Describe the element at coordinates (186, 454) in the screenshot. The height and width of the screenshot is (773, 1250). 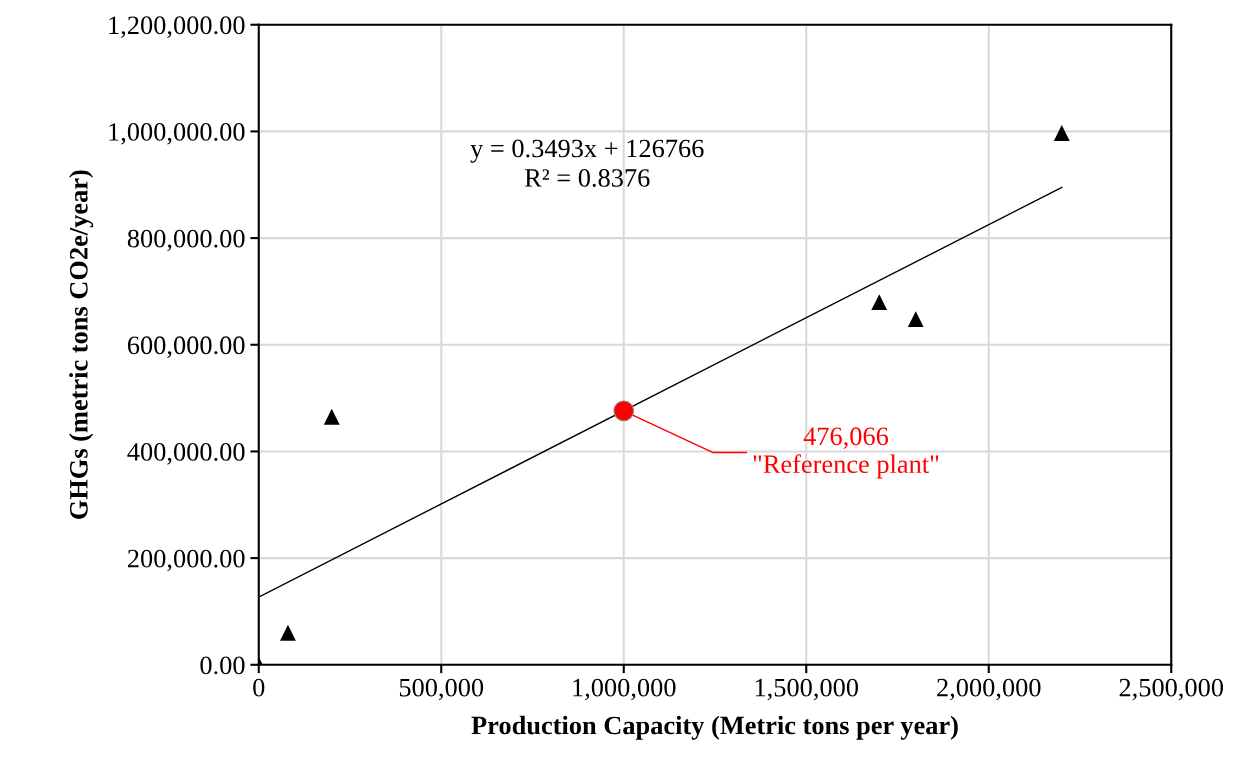
I see `y-tick-label: 400,000.00` at that location.